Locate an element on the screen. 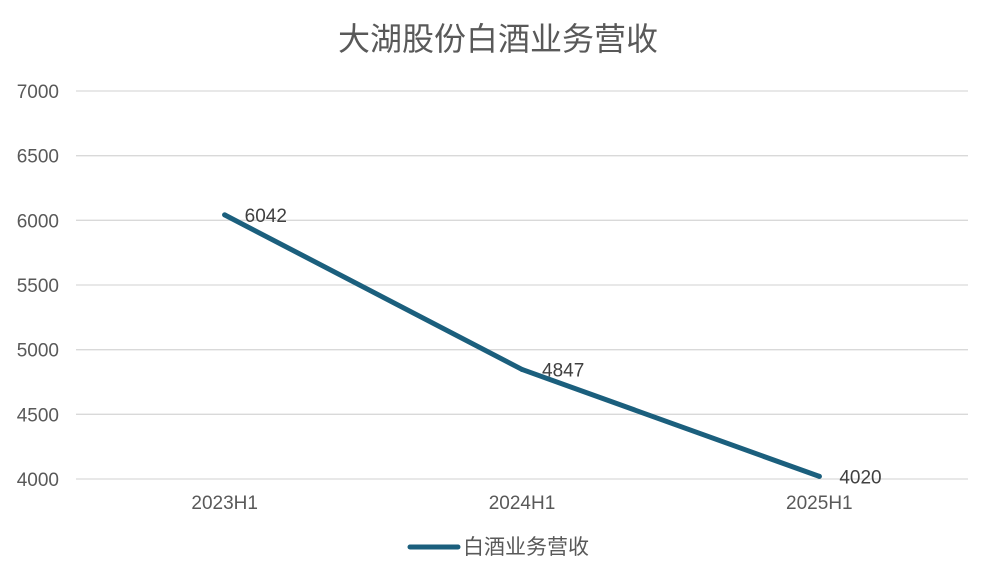 This screenshot has height=577, width=996. legend: 白酒业务营收 is located at coordinates (498, 547).